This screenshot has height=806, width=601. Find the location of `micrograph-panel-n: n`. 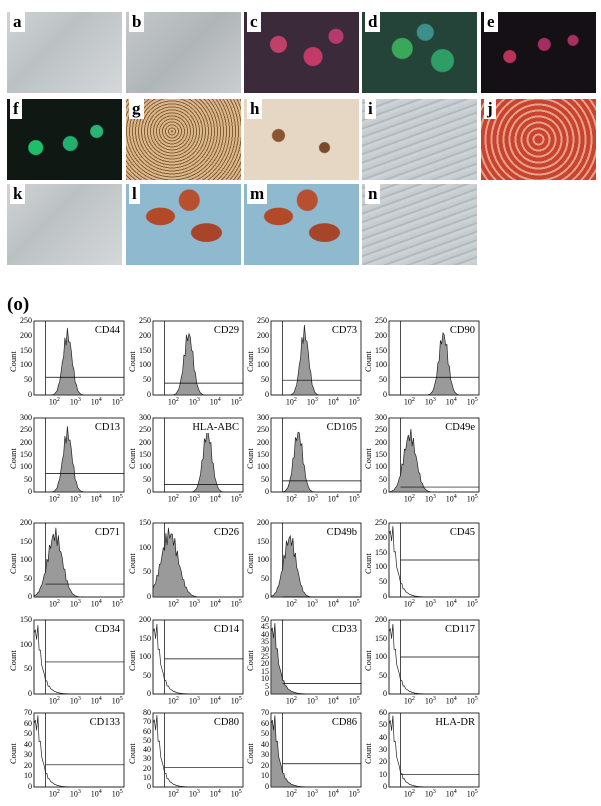

micrograph-panel-n: n is located at coordinates (419, 224).